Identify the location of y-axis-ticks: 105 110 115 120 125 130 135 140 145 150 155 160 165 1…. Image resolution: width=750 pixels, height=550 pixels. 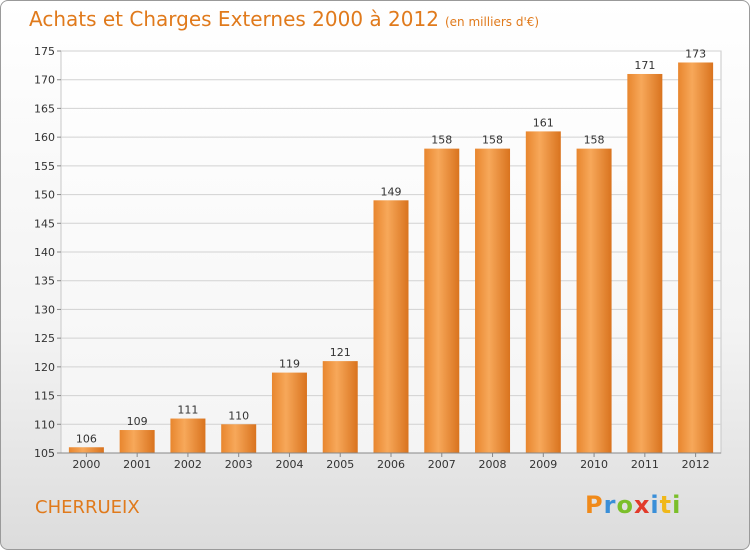
(47, 252).